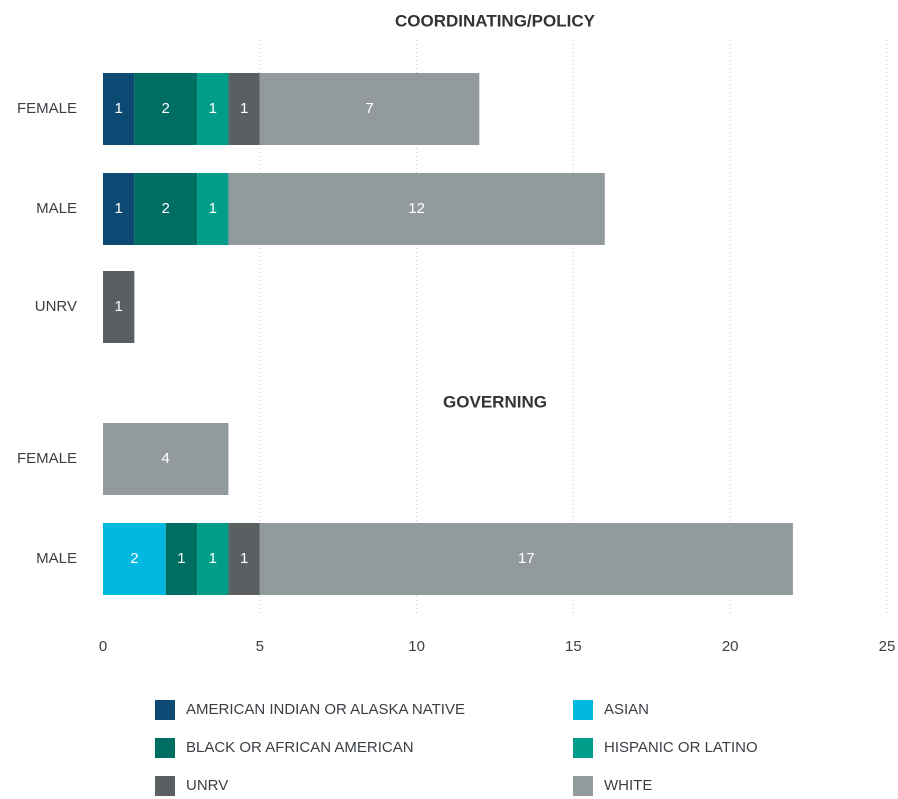  I want to click on x-tick-label: 15, so click(573, 646).